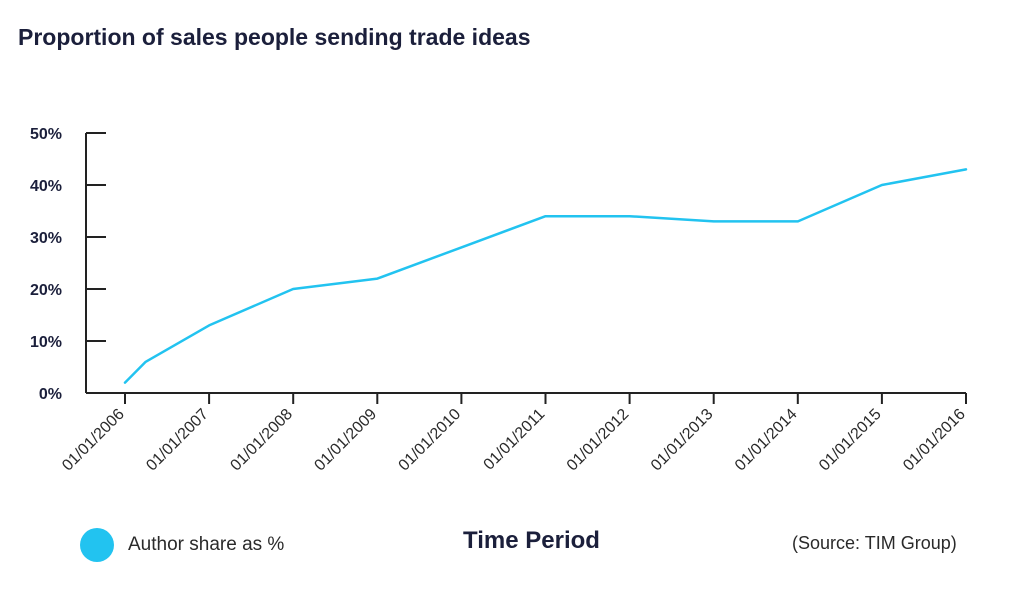 This screenshot has height=605, width=1024. I want to click on x-tick-label: 01/01/2012, so click(598, 440).